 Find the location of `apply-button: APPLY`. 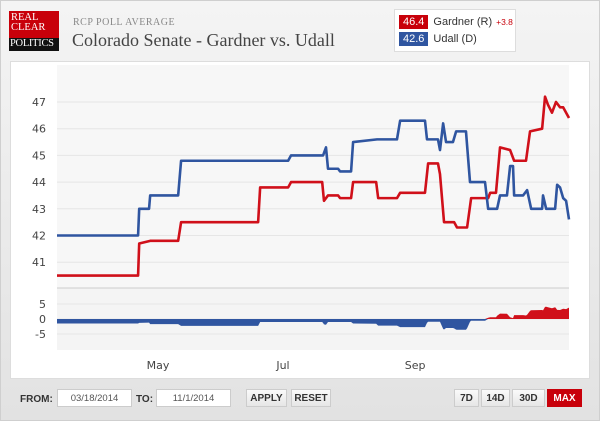

apply-button: APPLY is located at coordinates (266, 398).